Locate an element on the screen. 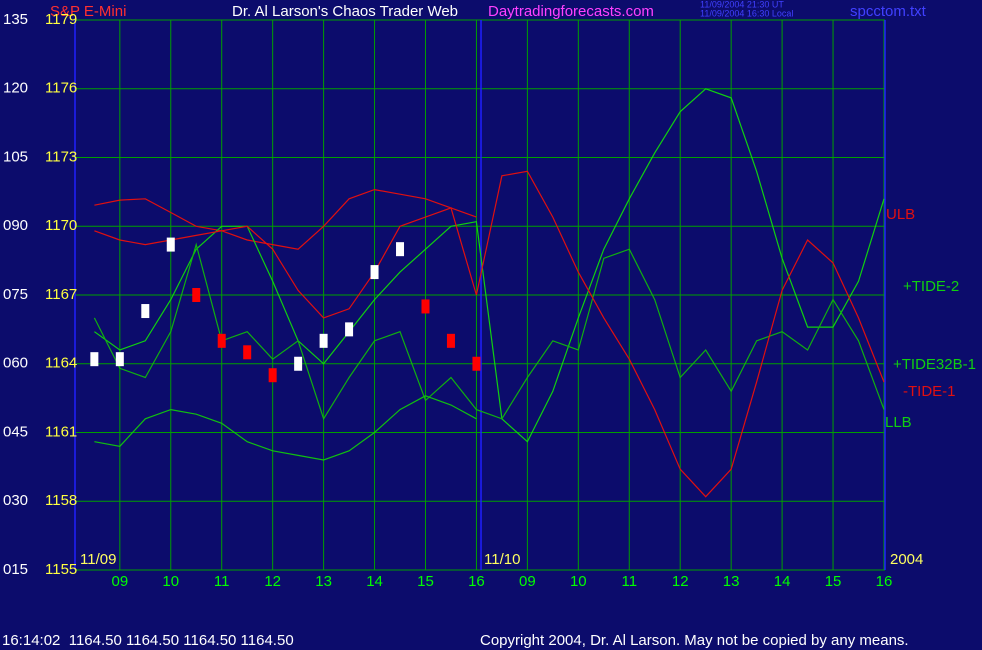  legend-label: ULB is located at coordinates (900, 214).